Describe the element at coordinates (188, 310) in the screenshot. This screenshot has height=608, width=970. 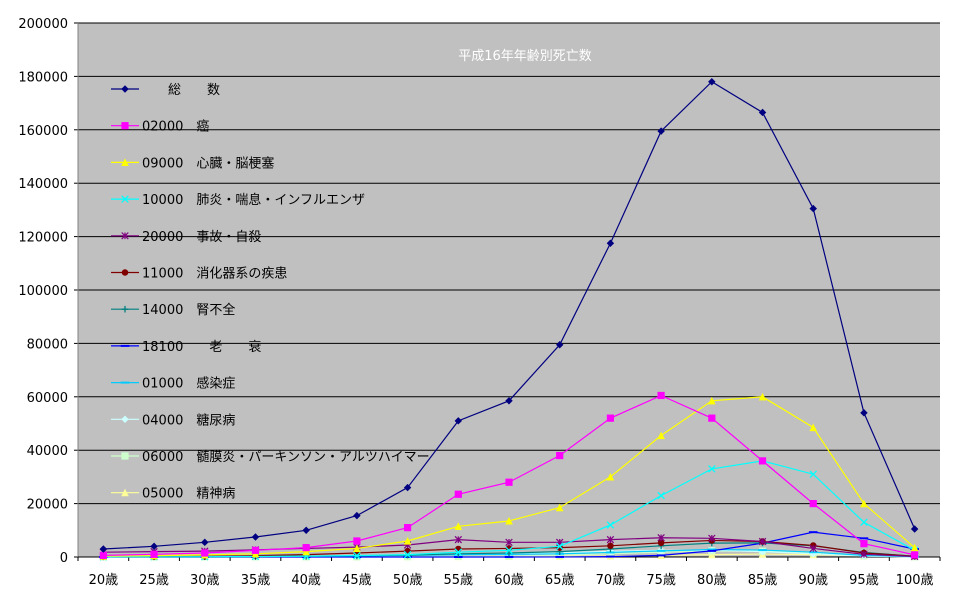
I see `legend-label: 14000 腎不全` at that location.